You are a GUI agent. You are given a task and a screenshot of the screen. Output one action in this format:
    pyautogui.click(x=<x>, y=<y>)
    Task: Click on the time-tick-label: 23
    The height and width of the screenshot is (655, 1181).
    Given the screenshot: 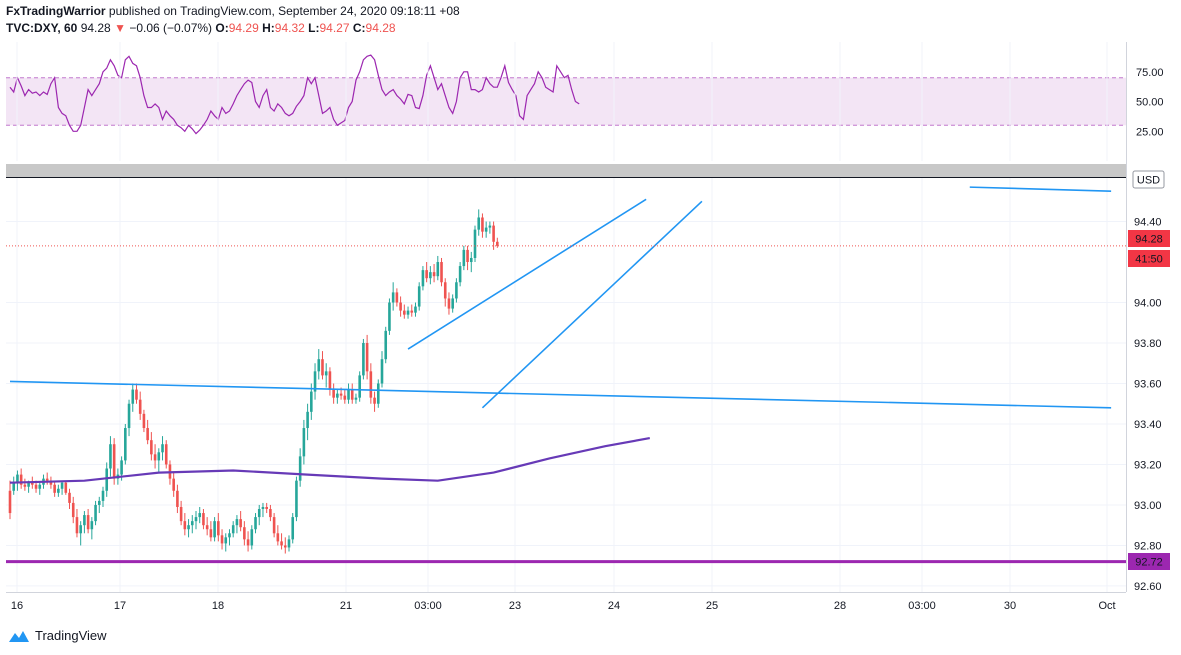 What is the action you would take?
    pyautogui.click(x=515, y=606)
    